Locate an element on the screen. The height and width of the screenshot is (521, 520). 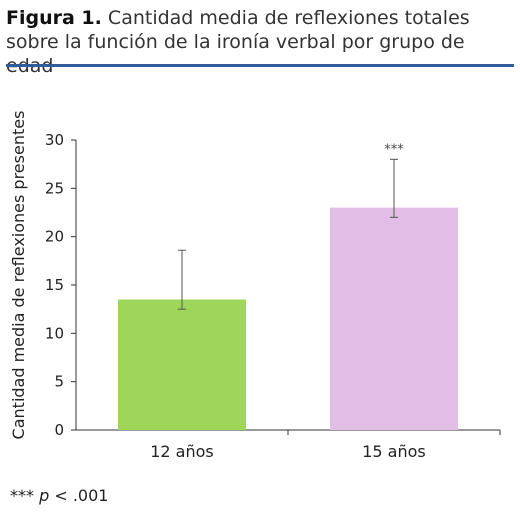
y-tick-label: 10 is located at coordinates (54, 333).